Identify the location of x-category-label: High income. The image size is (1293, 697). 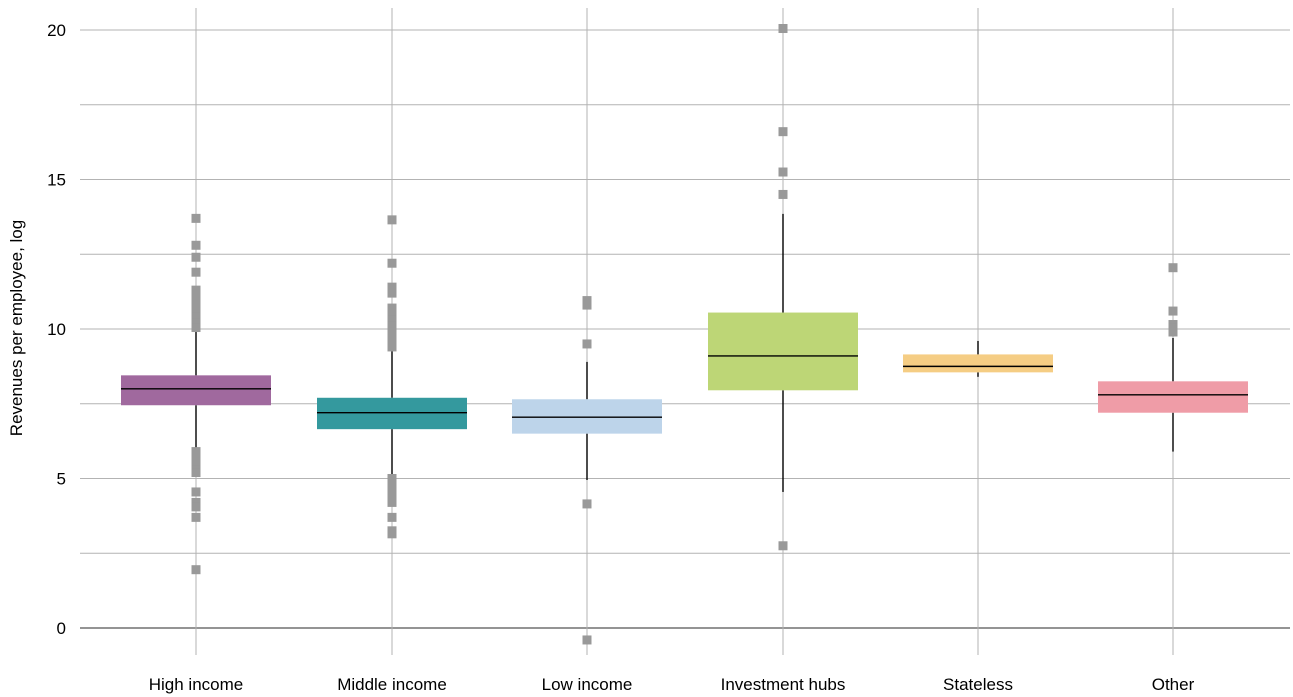
(196, 684).